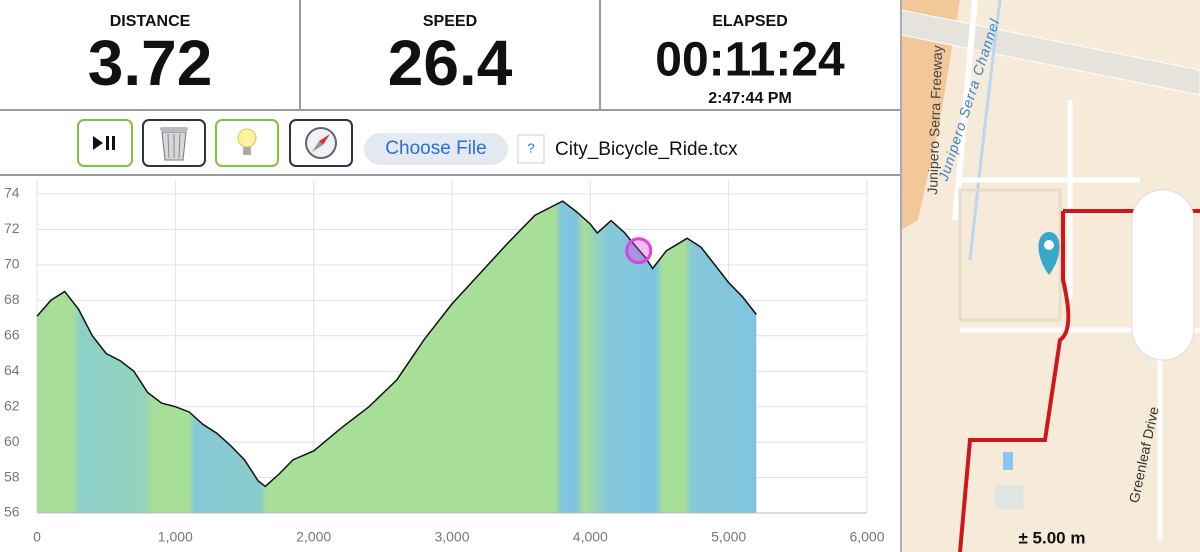 This screenshot has width=1200, height=552. I want to click on y-tick-label: 68, so click(12, 299).